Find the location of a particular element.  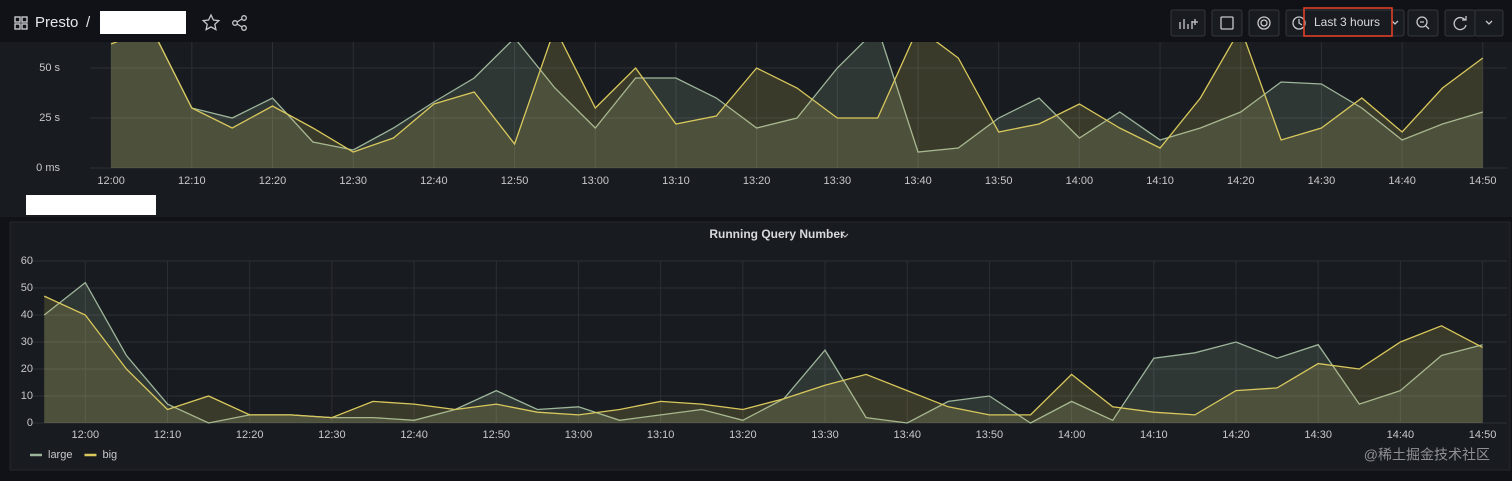

settings-button is located at coordinates (1264, 23).